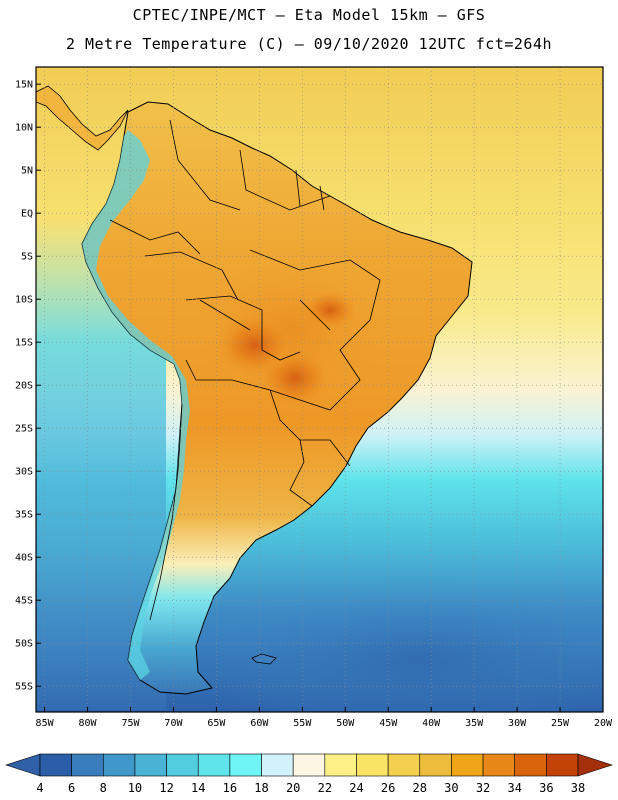 This screenshot has width=618, height=800. What do you see at coordinates (285, 180) in the screenshot?
I see `border-venezuela-brazil` at bounding box center [285, 180].